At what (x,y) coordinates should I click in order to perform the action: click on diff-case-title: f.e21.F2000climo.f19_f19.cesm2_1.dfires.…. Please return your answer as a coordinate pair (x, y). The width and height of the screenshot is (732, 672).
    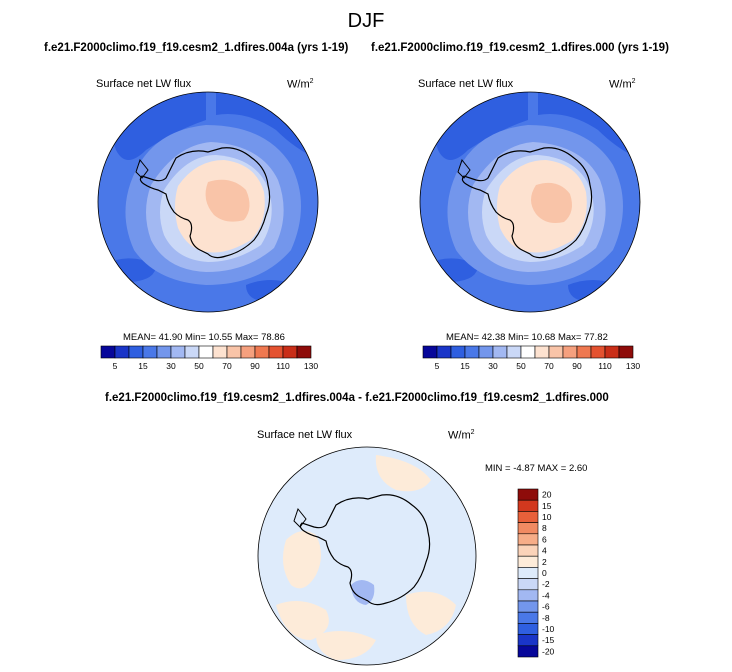
    Looking at the image, I should click on (357, 398).